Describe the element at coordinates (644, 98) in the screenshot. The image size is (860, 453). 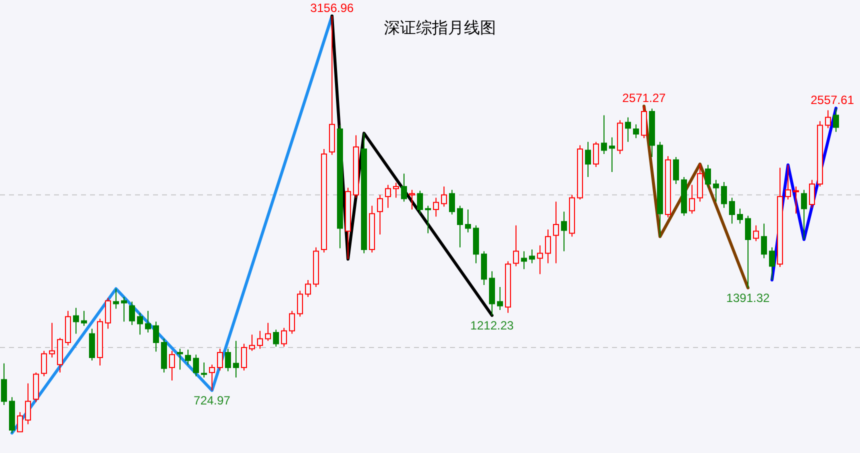
I see `annotation: 2571.27` at that location.